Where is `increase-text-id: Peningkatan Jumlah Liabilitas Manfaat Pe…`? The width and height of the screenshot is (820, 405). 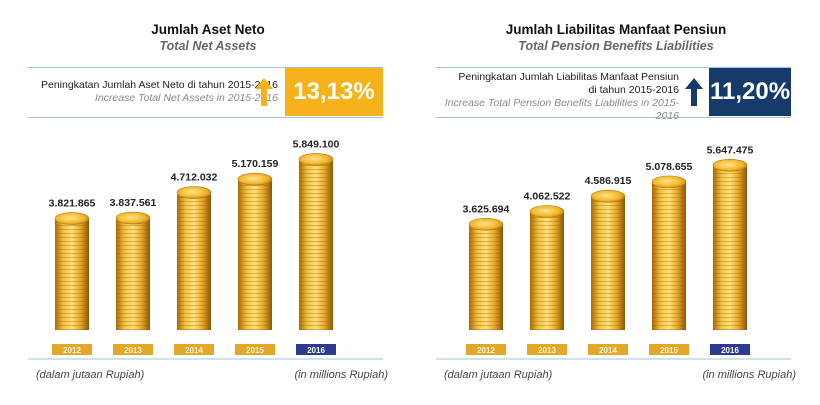 increase-text-id: Peningkatan Jumlah Liabilitas Manfaat Pe… is located at coordinates (568, 77).